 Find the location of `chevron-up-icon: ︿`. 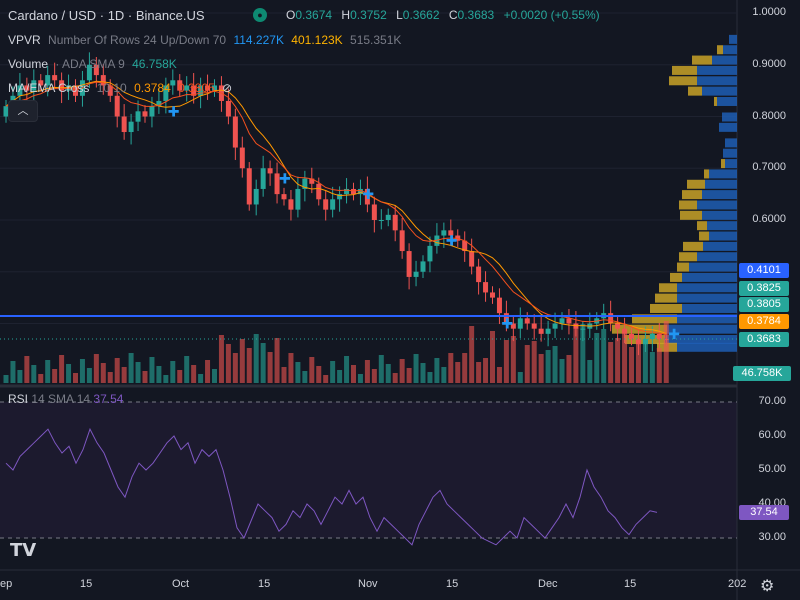

chevron-up-icon: ︿ is located at coordinates (23, 111).